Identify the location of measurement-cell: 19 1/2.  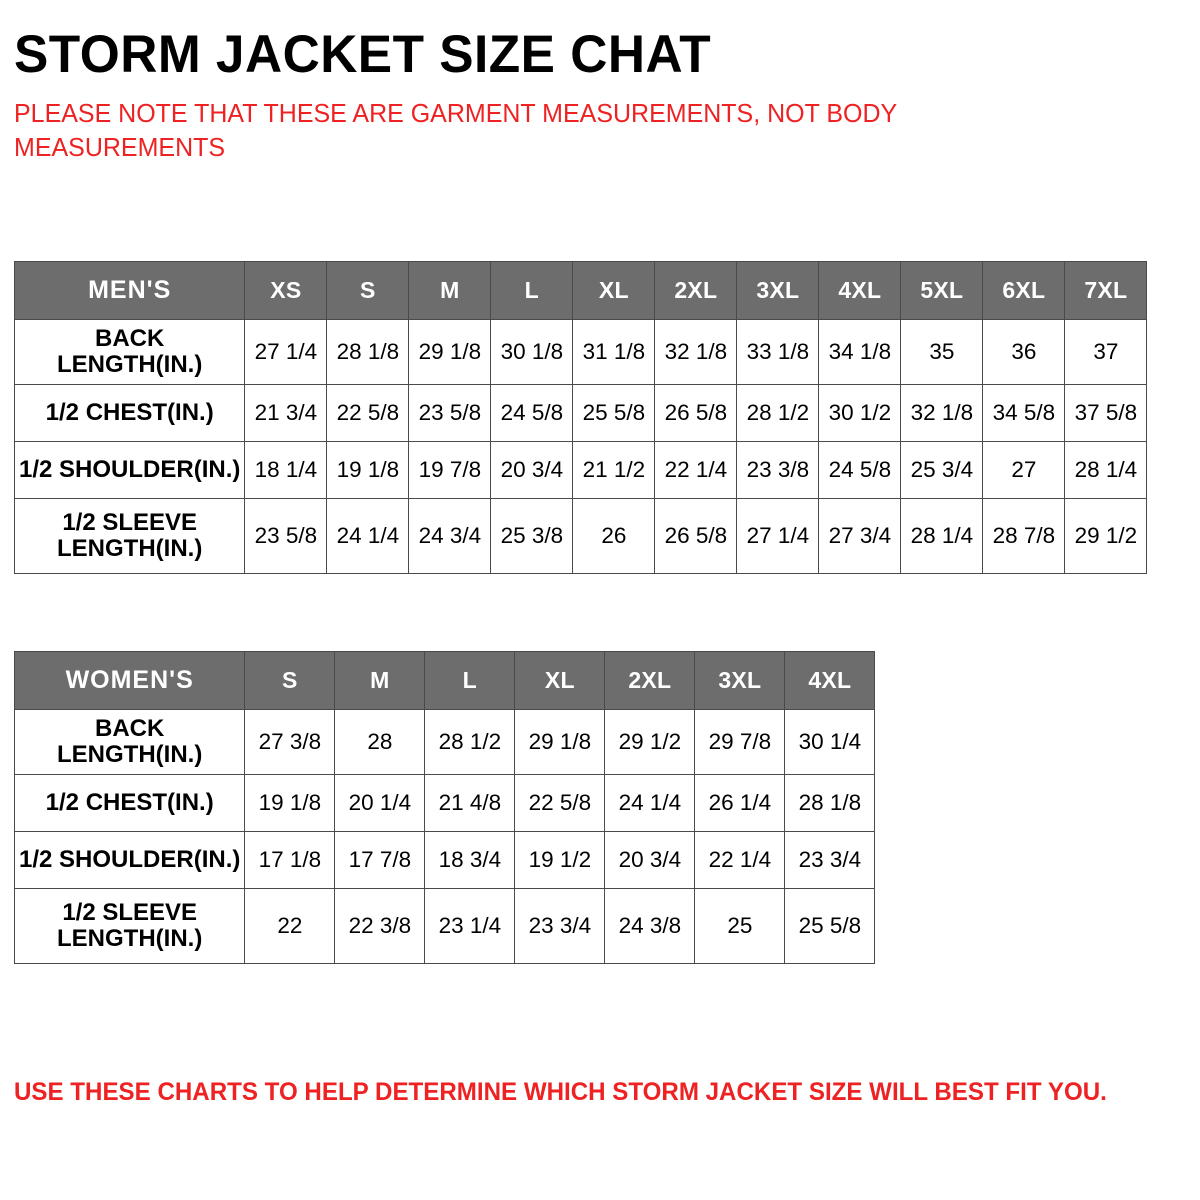
(560, 860).